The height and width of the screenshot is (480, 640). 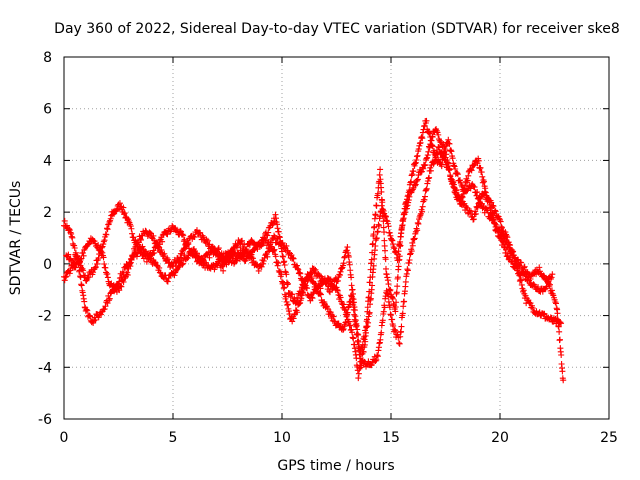 What do you see at coordinates (282, 438) in the screenshot?
I see `x-tick-label: 10` at bounding box center [282, 438].